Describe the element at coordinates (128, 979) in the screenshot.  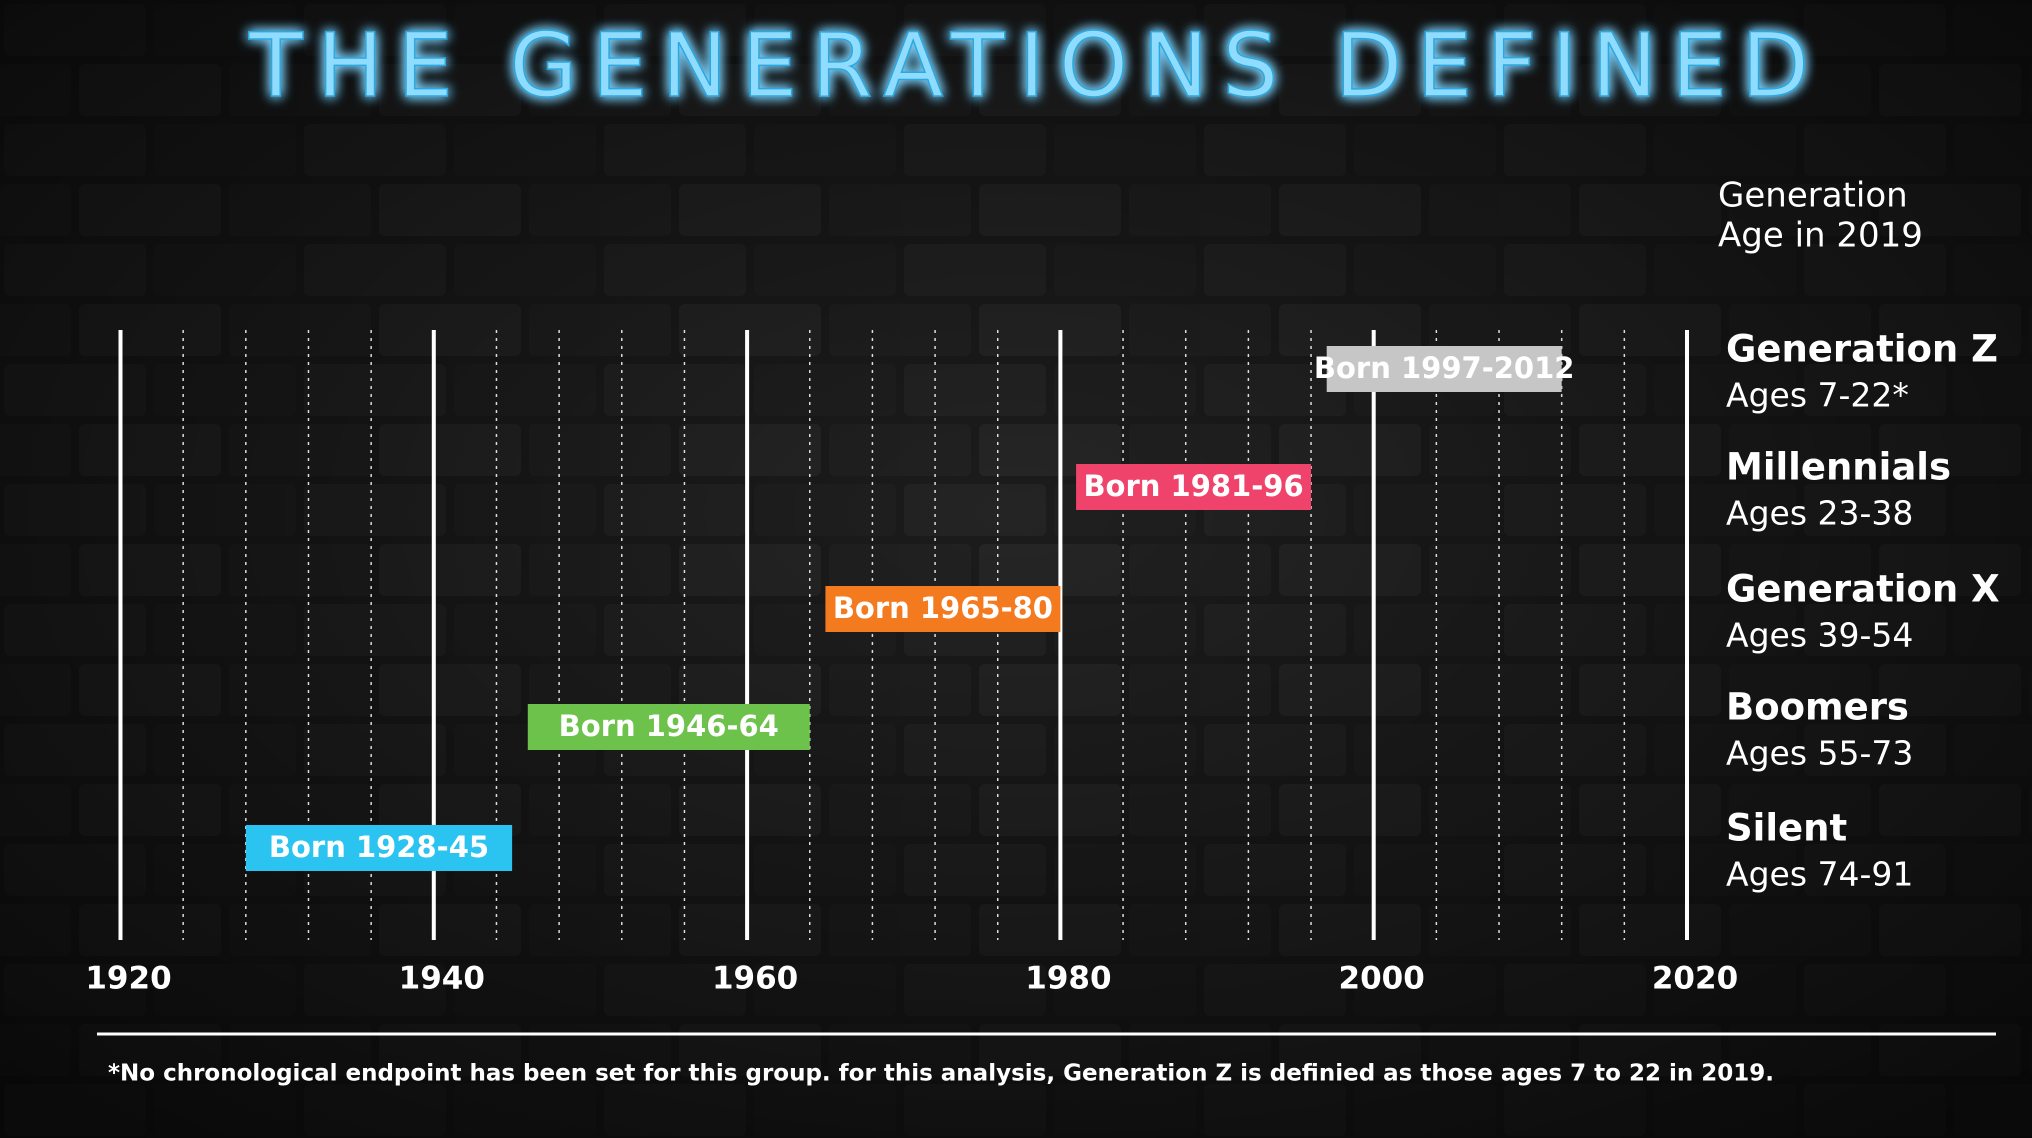
I see `x-tick-label: 1920` at that location.